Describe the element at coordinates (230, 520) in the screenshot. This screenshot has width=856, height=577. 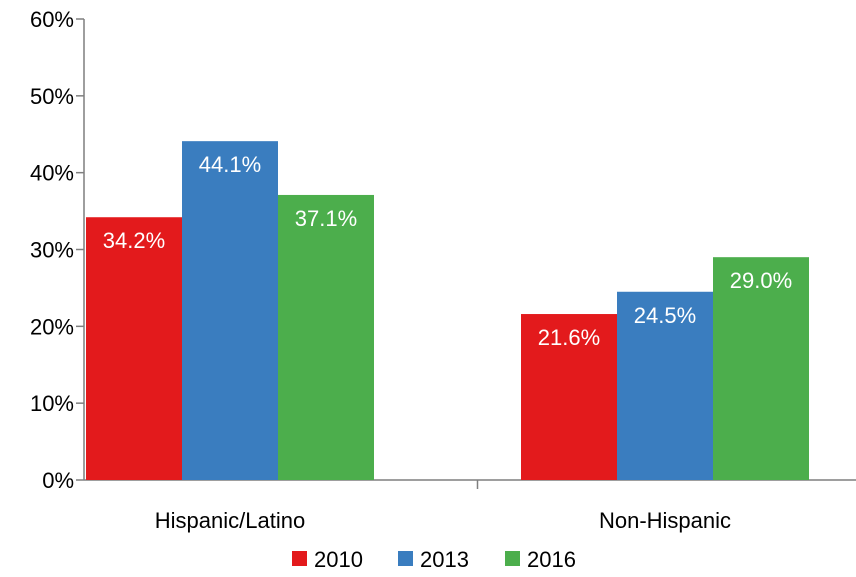
I see `x-tick-label: Hispanic/Latino` at that location.